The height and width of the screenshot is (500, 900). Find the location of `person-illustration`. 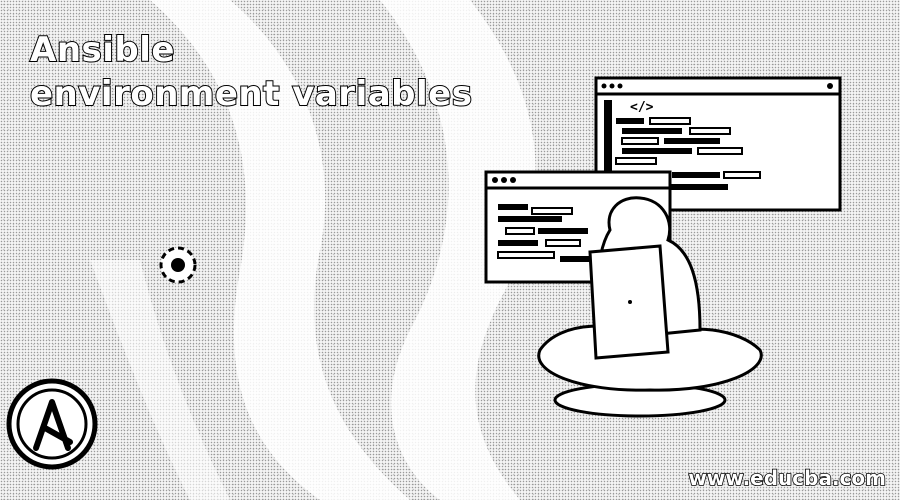

person-illustration is located at coordinates (650, 307).